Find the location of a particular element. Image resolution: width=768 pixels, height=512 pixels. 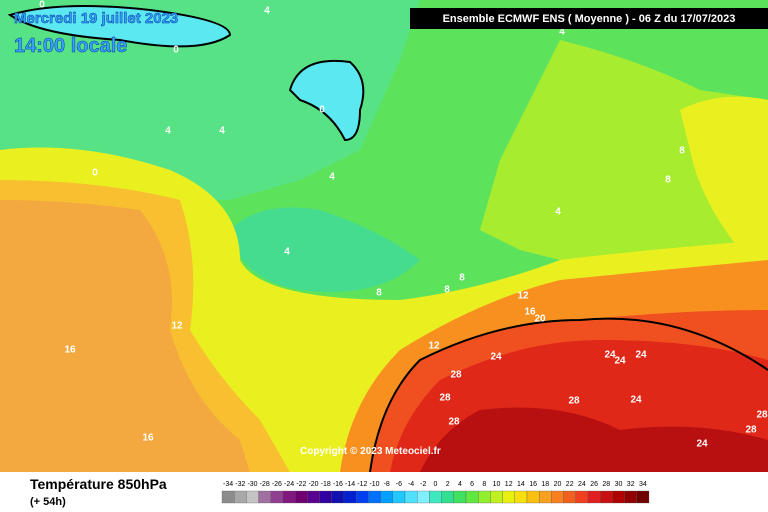

header-box is located at coordinates (589, 18).